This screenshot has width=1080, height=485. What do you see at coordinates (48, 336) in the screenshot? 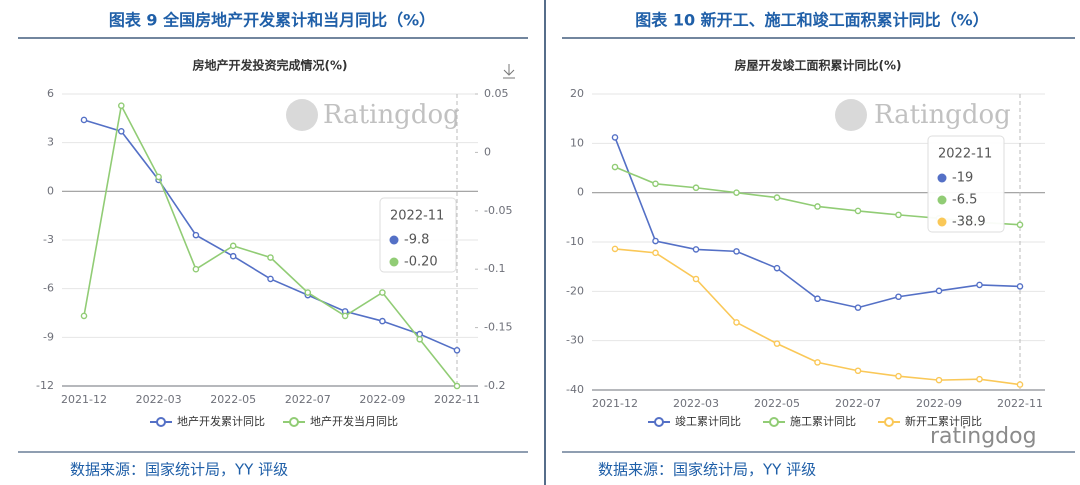
I see `y-tick-label: -9` at bounding box center [48, 336].